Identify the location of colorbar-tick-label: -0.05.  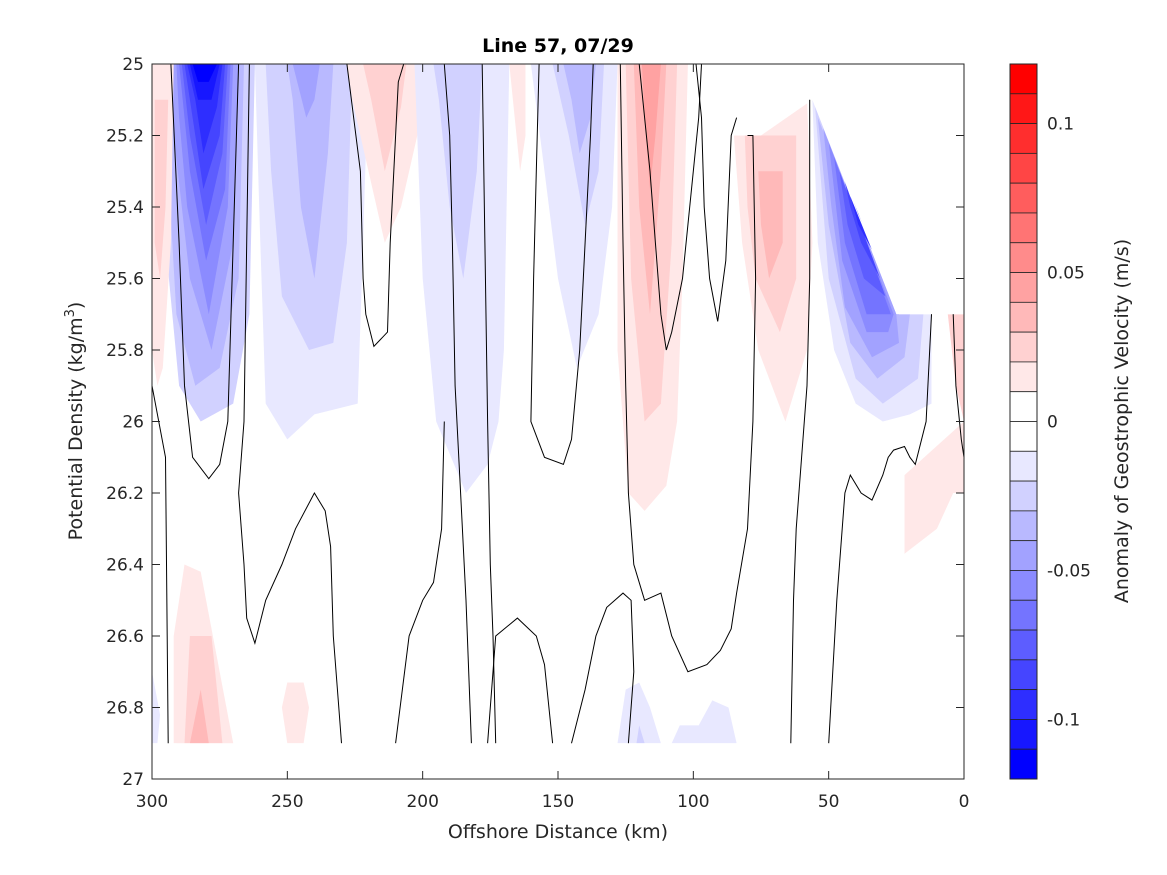
(1069, 571).